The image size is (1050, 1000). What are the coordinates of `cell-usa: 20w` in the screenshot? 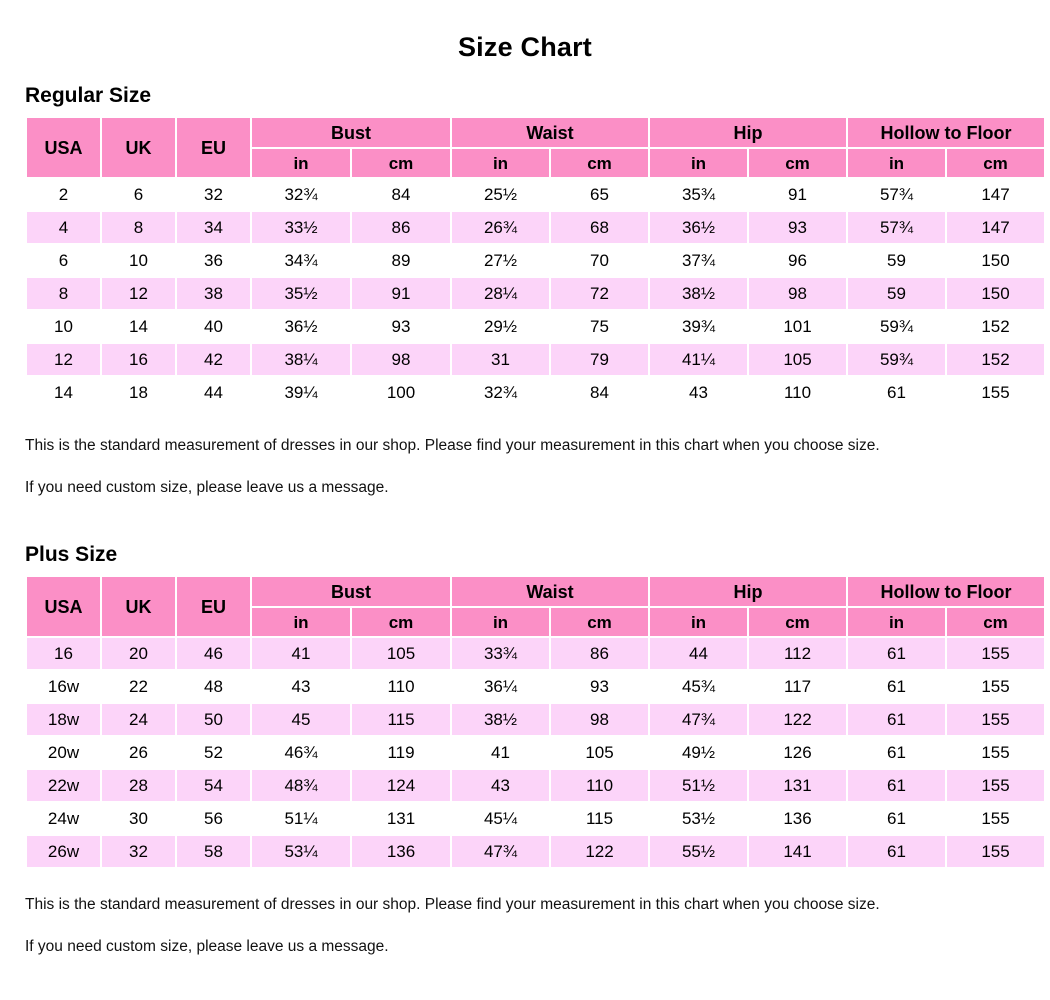 It's located at (63, 752).